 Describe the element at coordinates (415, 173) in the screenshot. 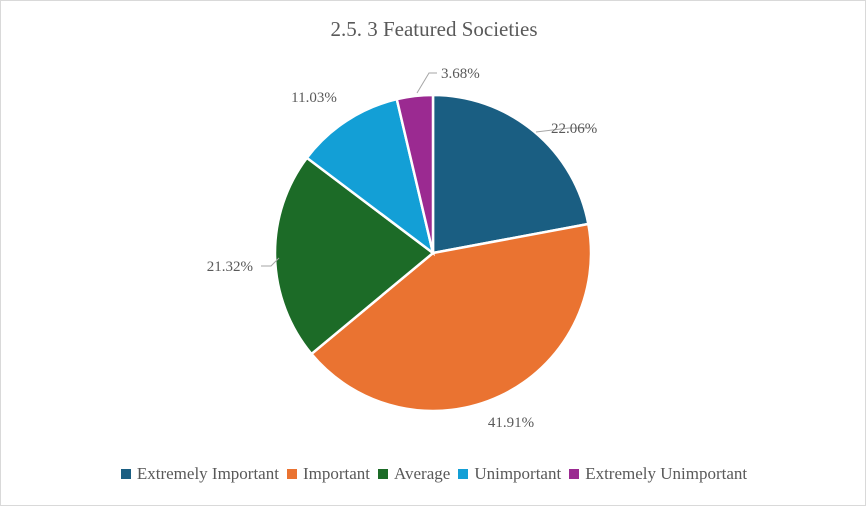

I see `pie-slice-extremely-unimportant` at that location.